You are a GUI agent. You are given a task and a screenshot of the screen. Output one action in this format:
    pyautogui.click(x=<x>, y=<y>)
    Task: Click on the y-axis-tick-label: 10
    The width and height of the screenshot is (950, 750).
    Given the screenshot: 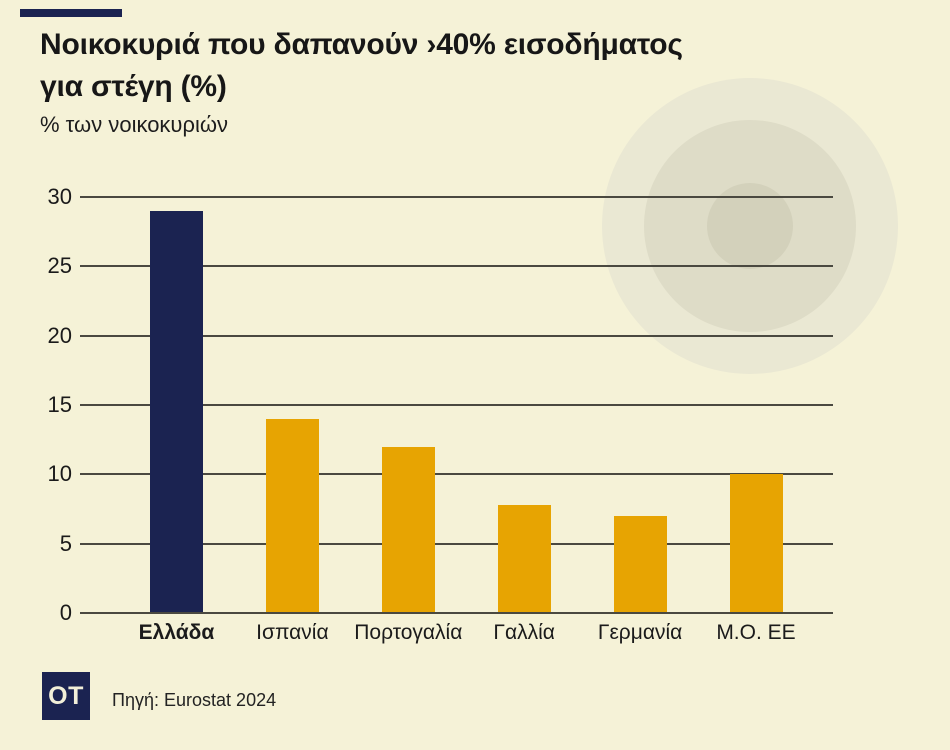 What is the action you would take?
    pyautogui.click(x=59, y=474)
    